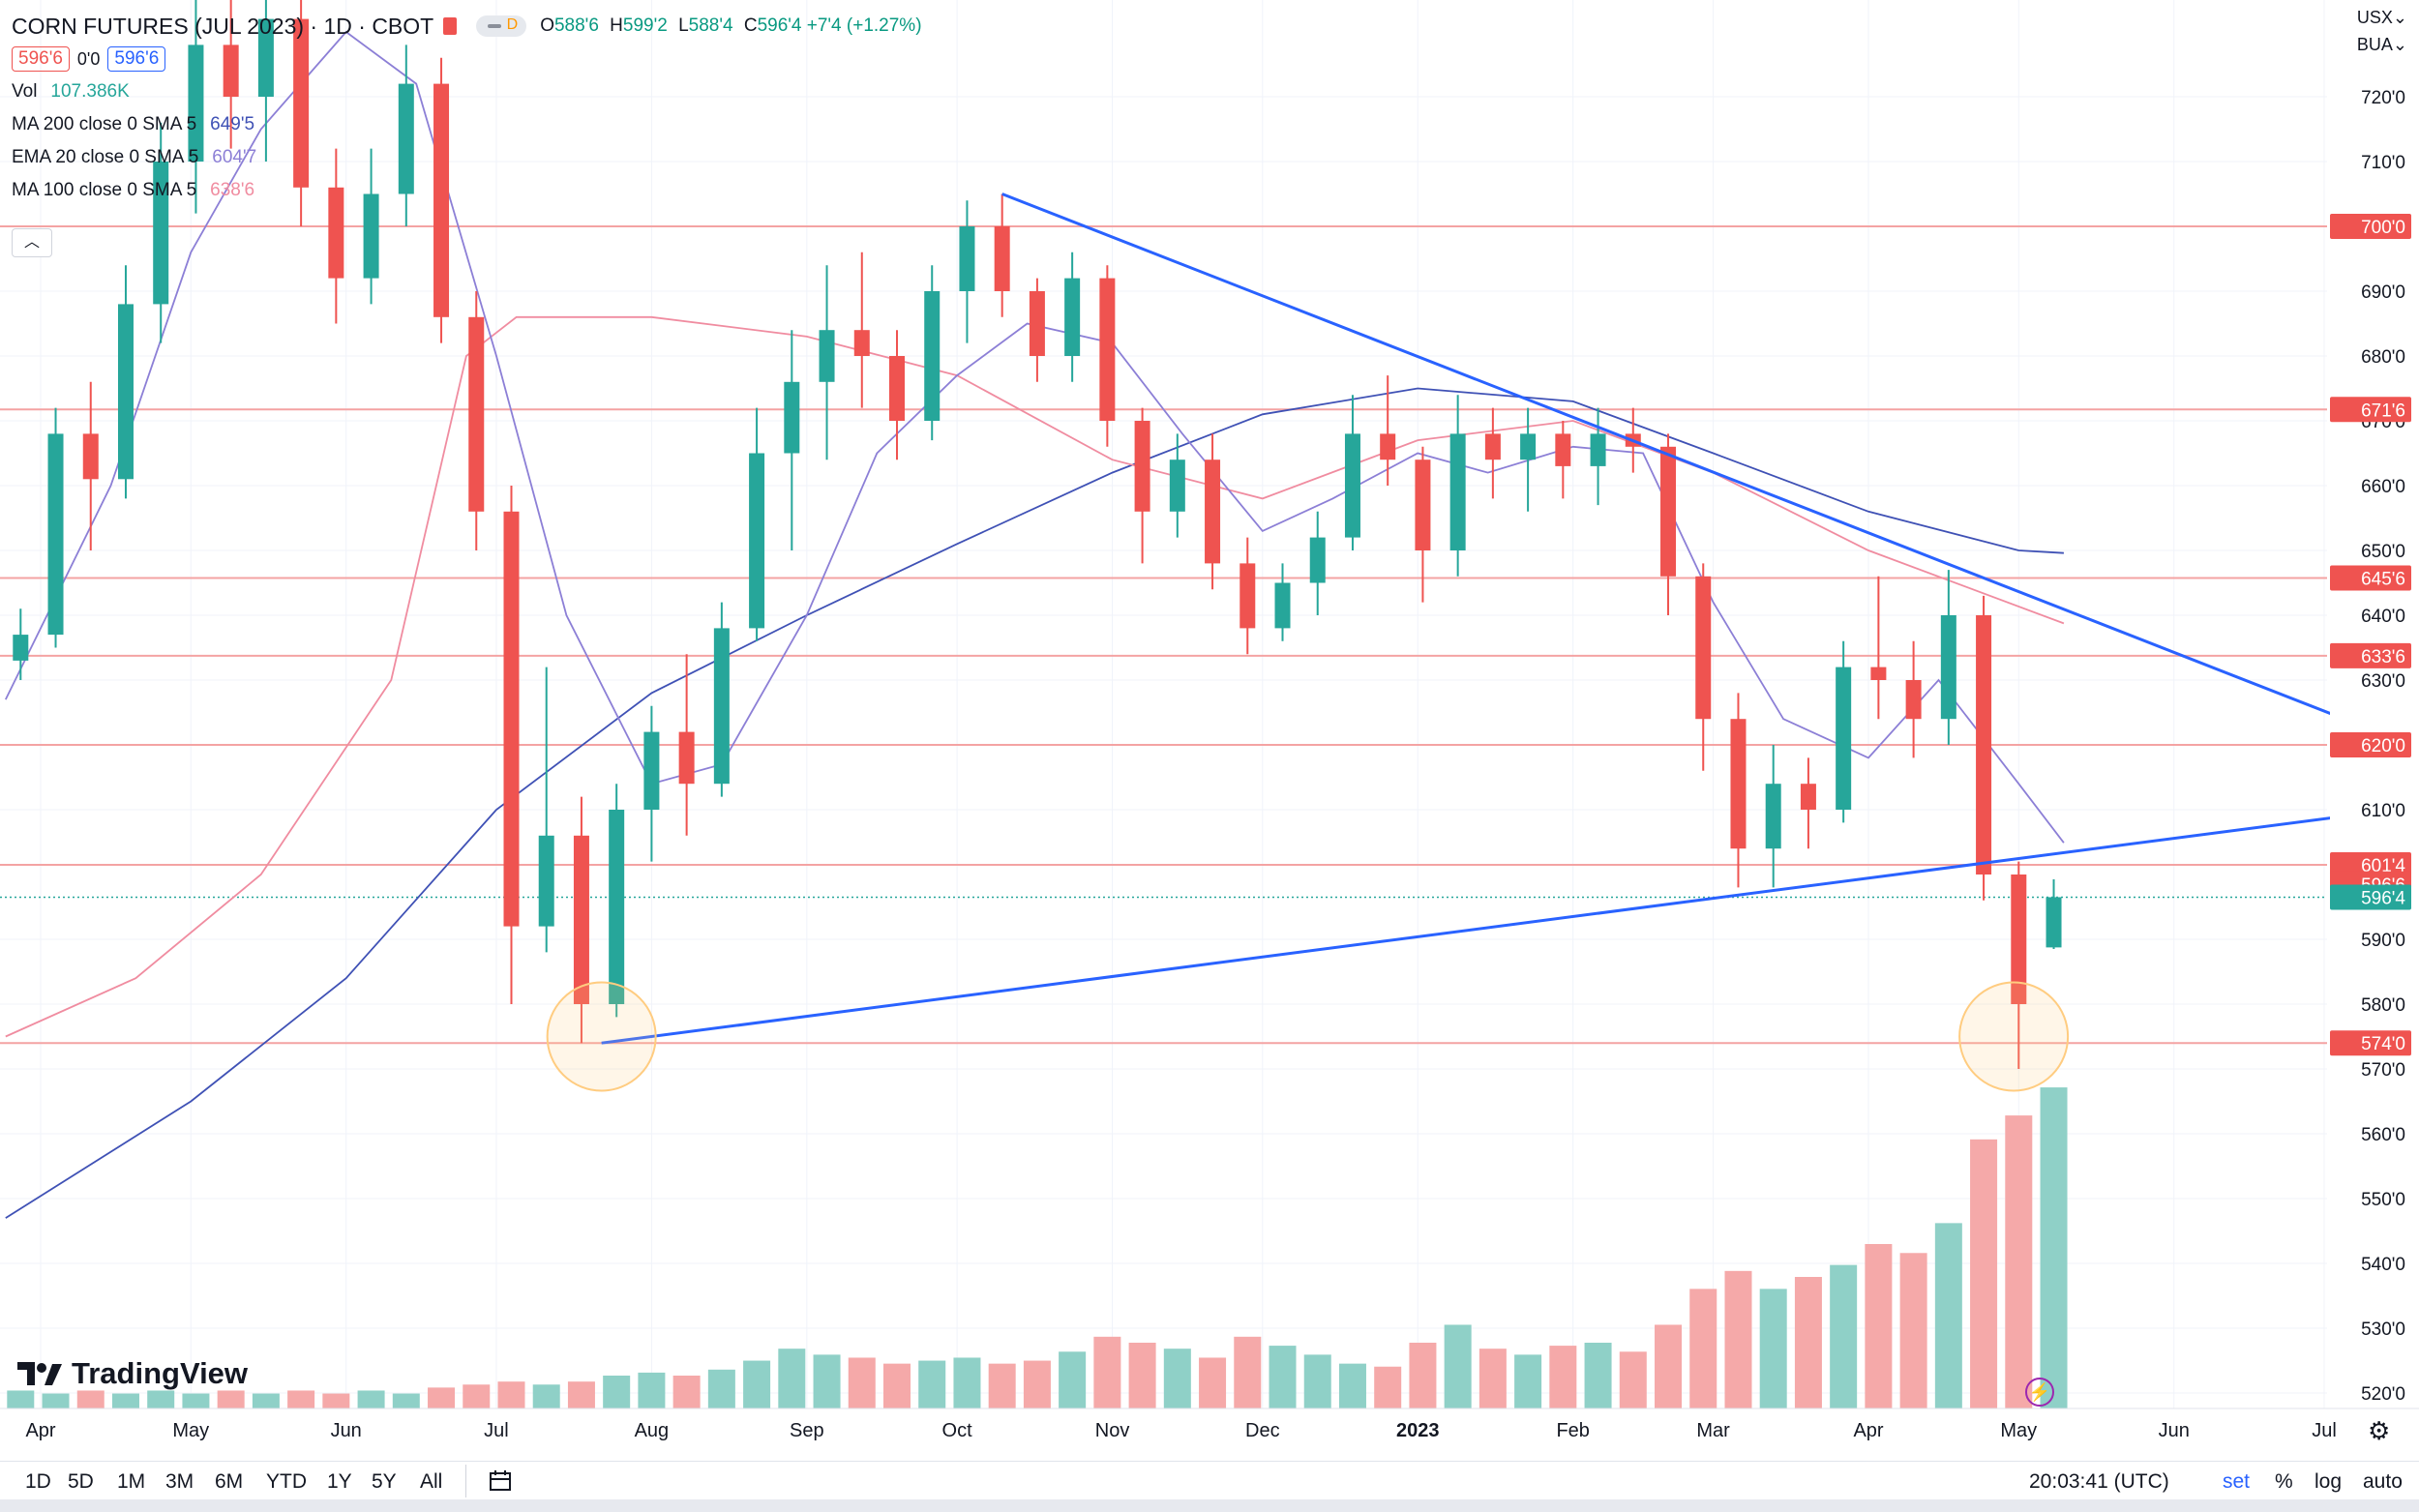 This screenshot has width=2419, height=1512. Describe the element at coordinates (339, 1482) in the screenshot. I see `timeframe-1y-button: 1Y` at that location.